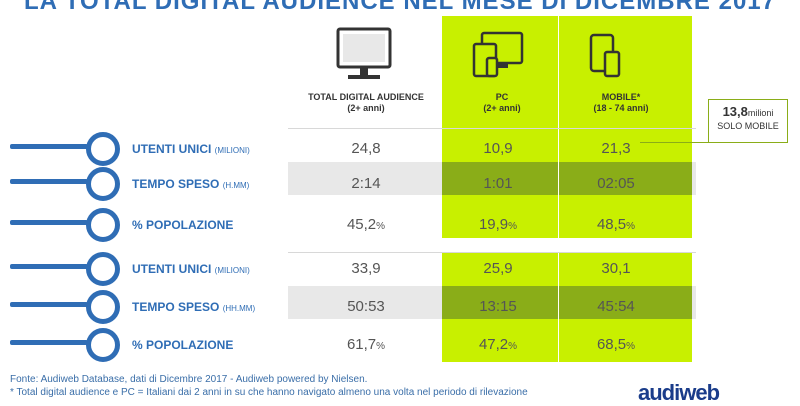 Image resolution: width=800 pixels, height=406 pixels. I want to click on table-cell-value: 33,9, so click(366, 268).